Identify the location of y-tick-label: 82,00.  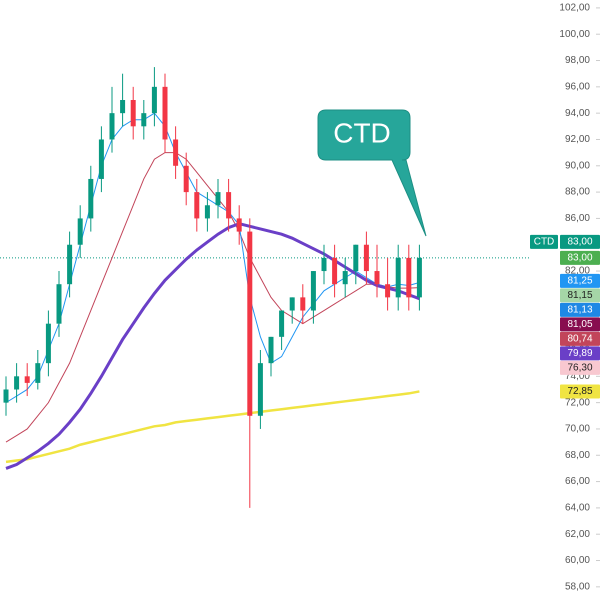
(577, 271).